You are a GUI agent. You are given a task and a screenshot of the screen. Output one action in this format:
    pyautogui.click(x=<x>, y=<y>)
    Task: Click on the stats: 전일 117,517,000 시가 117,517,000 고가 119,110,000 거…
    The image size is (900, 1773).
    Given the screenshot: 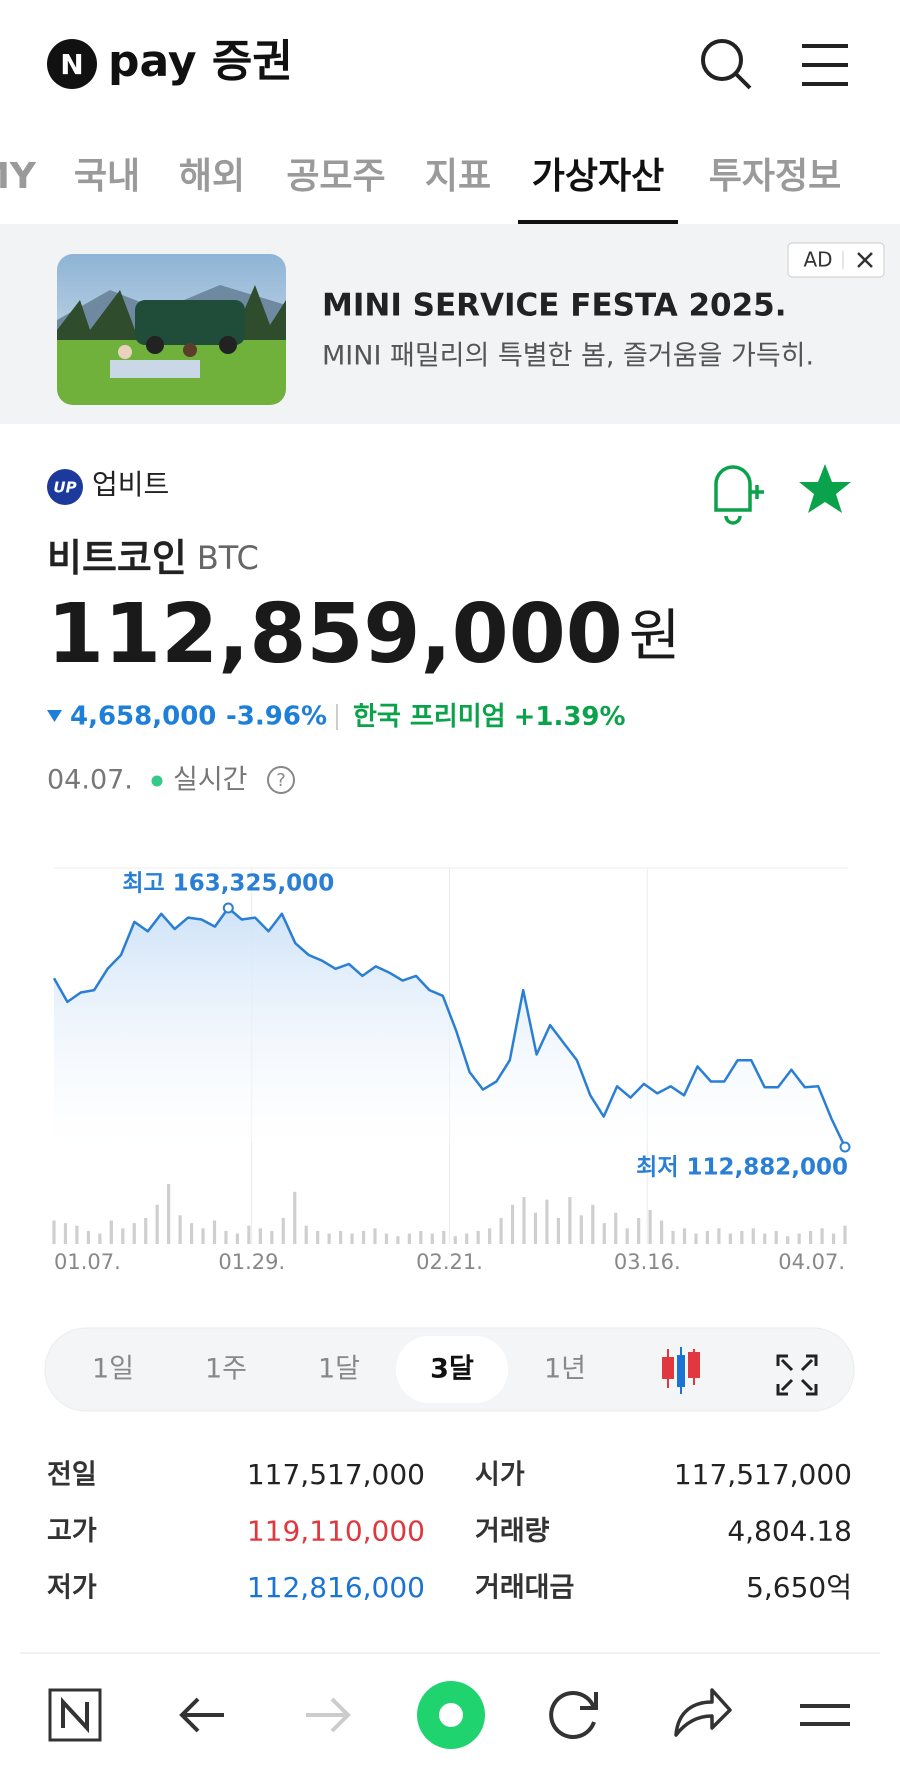 What is the action you would take?
    pyautogui.click(x=449, y=1531)
    